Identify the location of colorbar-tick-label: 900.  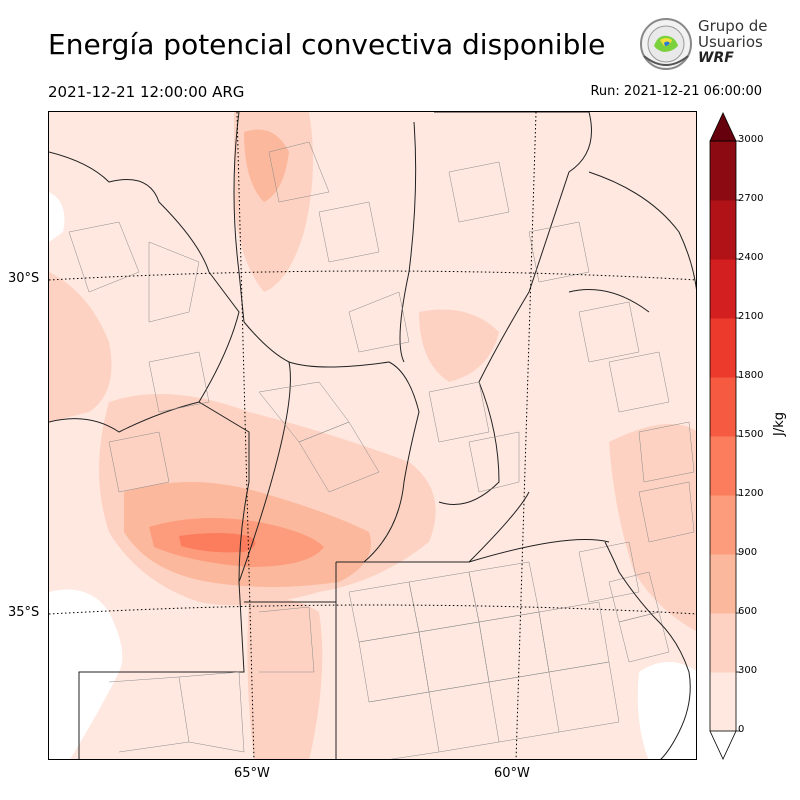
(748, 552).